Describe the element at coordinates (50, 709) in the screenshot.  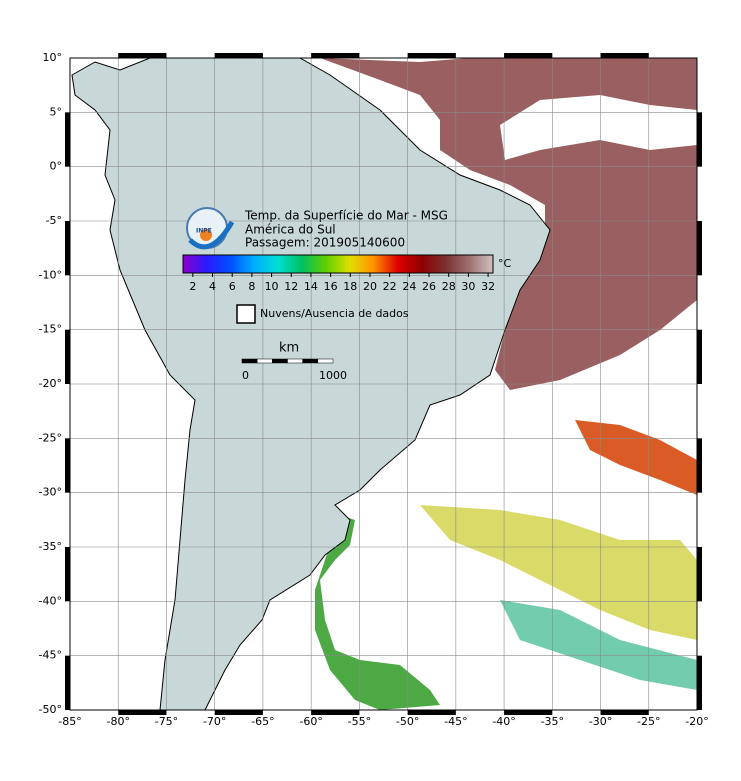
I see `lat-label: -50°` at that location.